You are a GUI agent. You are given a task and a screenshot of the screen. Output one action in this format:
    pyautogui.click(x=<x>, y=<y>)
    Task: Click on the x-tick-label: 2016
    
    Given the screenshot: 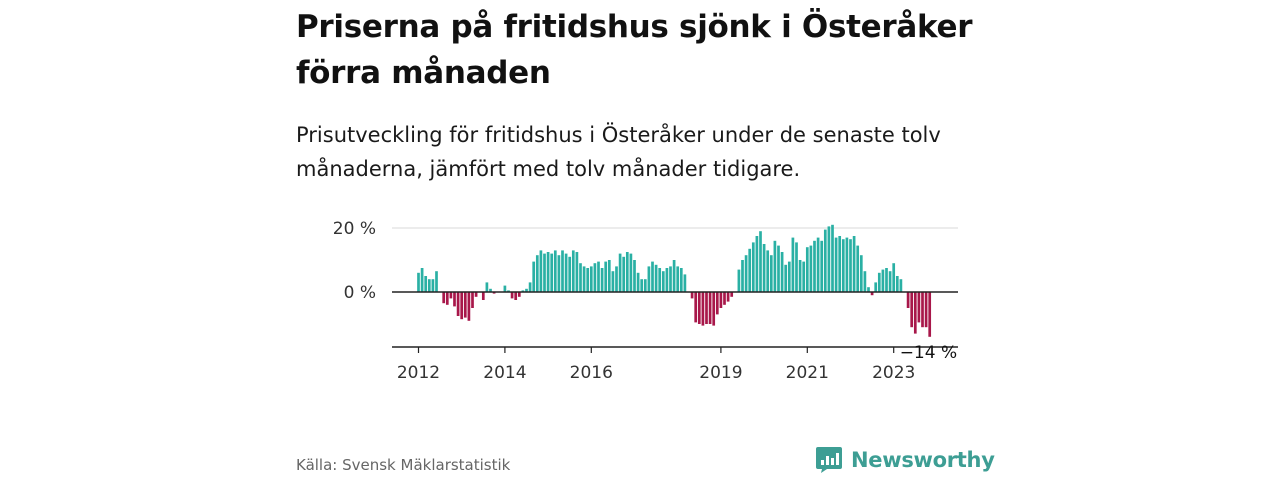 What is the action you would take?
    pyautogui.click(x=591, y=373)
    